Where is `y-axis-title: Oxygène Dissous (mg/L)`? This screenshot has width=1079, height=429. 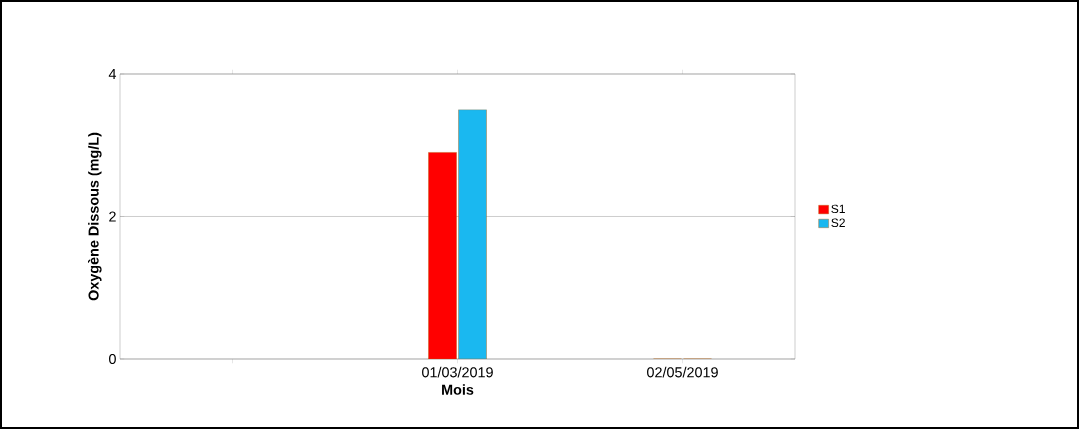 y-axis-title: Oxygène Dissous (mg/L) is located at coordinates (94, 216).